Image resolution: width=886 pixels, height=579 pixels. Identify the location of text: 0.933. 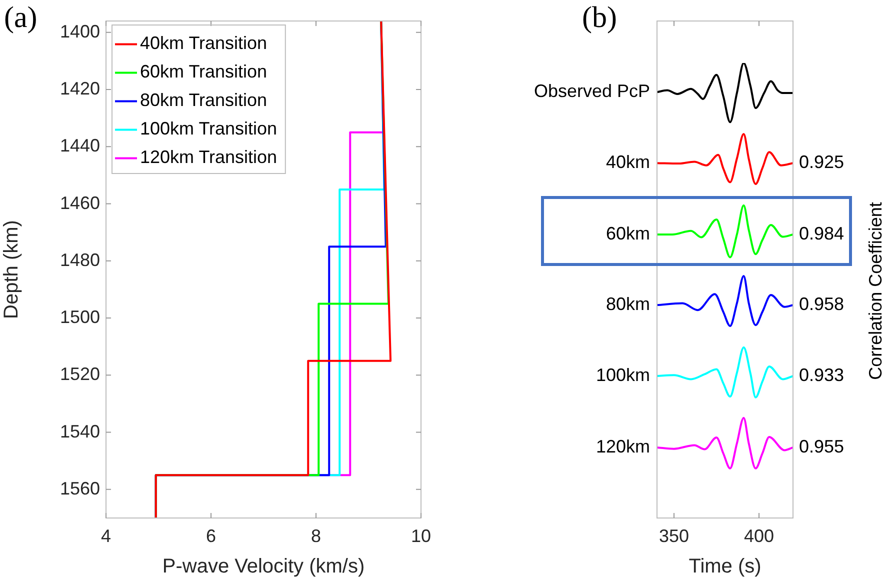
(821, 375).